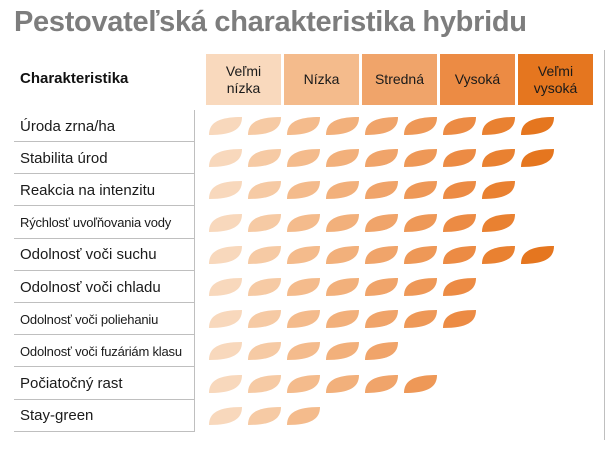 This screenshot has width=614, height=452. What do you see at coordinates (321, 79) in the screenshot?
I see `level-header-1: Nízka` at bounding box center [321, 79].